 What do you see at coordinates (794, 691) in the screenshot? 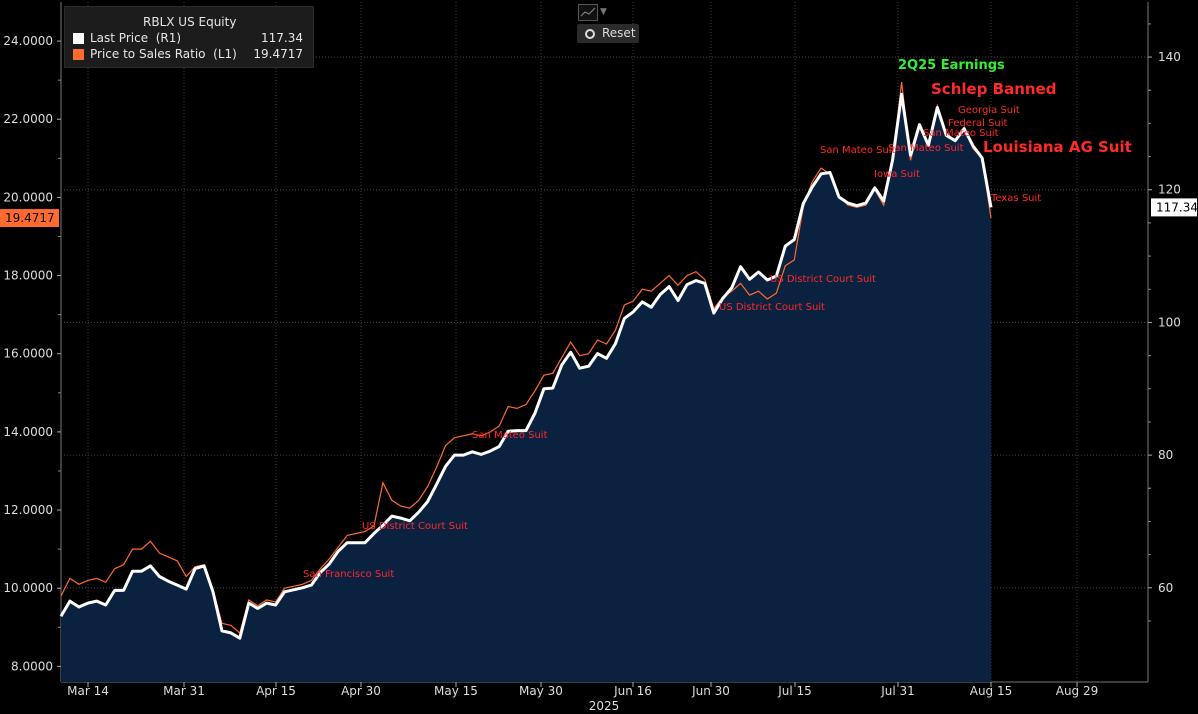
I see `x-tick-label: Jul 15` at bounding box center [794, 691].